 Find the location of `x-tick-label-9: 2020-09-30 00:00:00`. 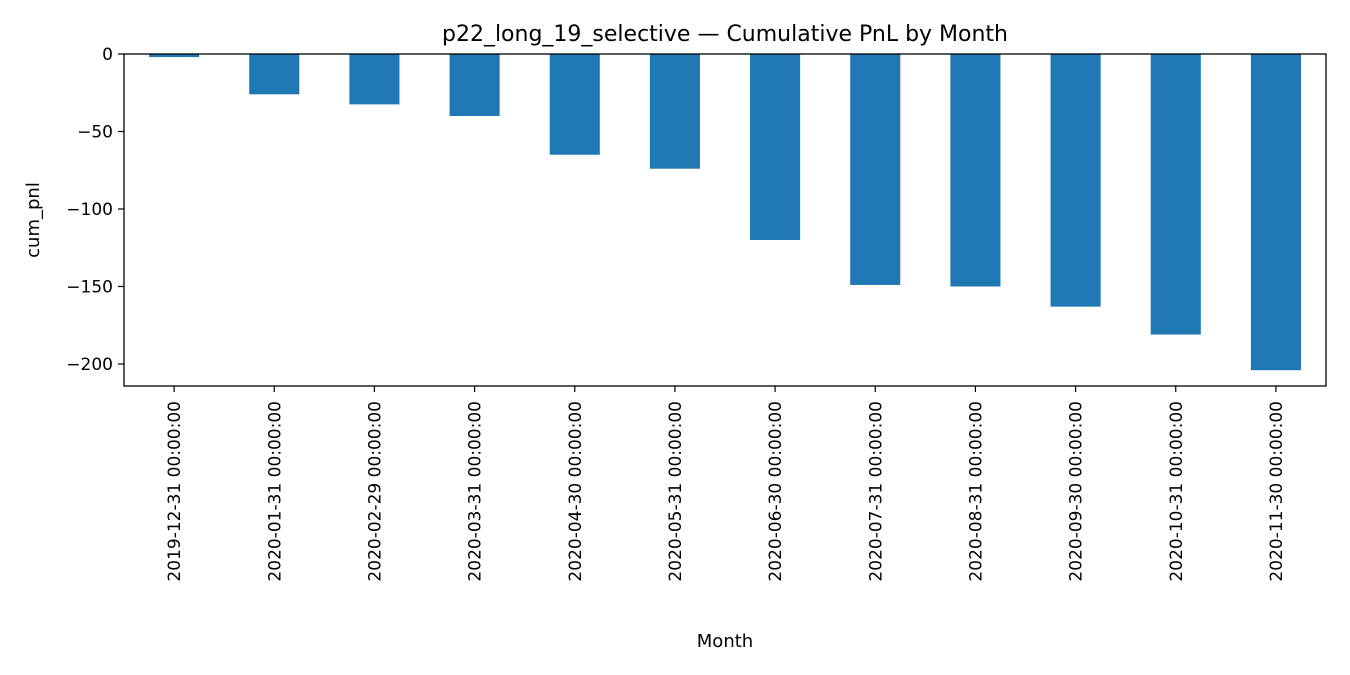

x-tick-label-9: 2020-09-30 00:00:00 is located at coordinates (1077, 491).